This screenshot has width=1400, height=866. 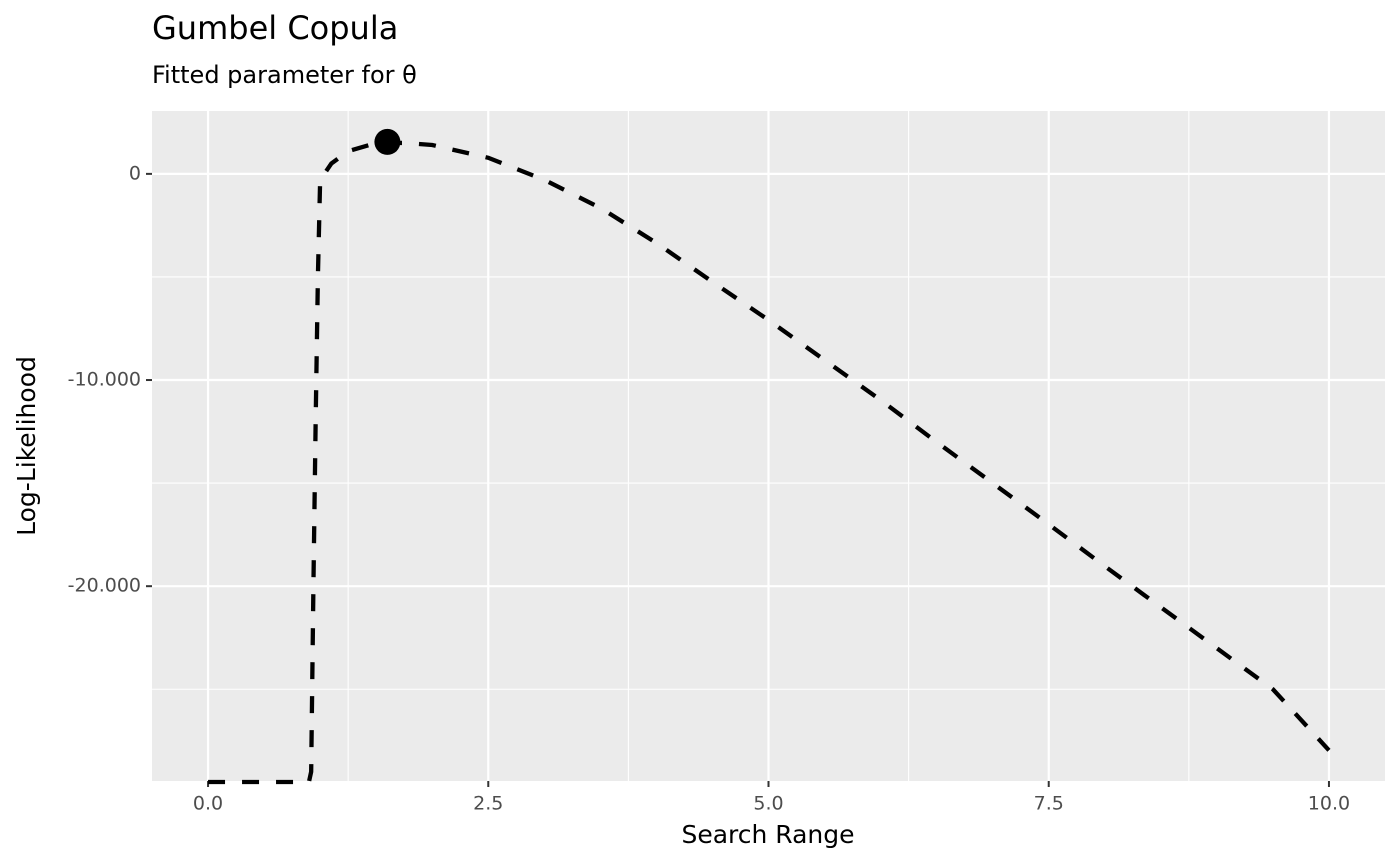 What do you see at coordinates (284, 75) in the screenshot?
I see `chart-subtitle: Fitted parameter for θ` at bounding box center [284, 75].